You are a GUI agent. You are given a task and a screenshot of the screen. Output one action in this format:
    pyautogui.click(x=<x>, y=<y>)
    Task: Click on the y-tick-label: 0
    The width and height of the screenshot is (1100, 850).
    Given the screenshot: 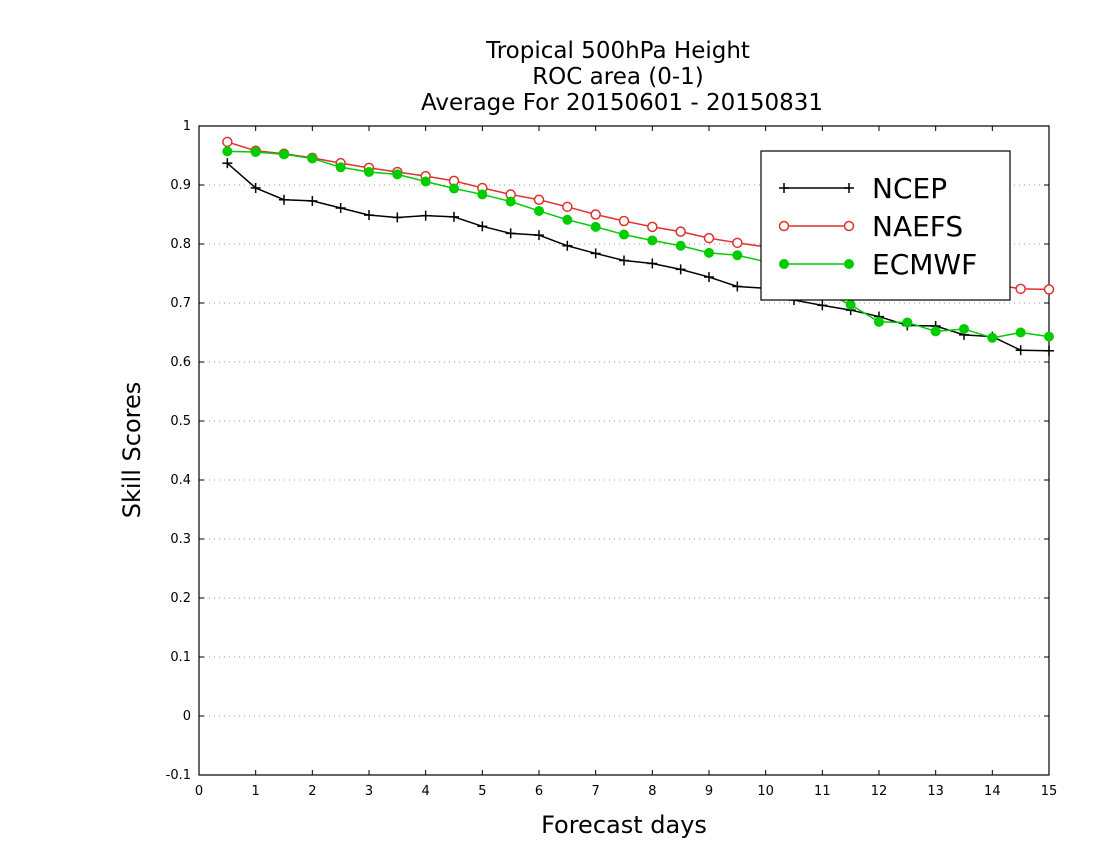 What is the action you would take?
    pyautogui.click(x=187, y=716)
    